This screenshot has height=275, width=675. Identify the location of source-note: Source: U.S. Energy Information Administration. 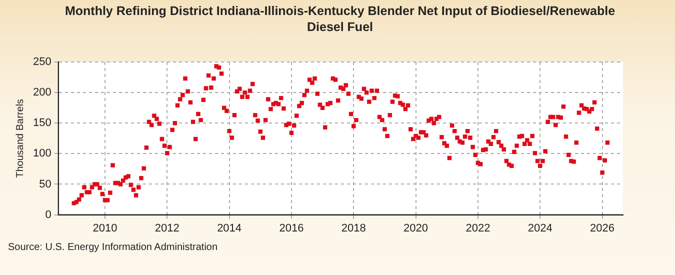
(113, 247).